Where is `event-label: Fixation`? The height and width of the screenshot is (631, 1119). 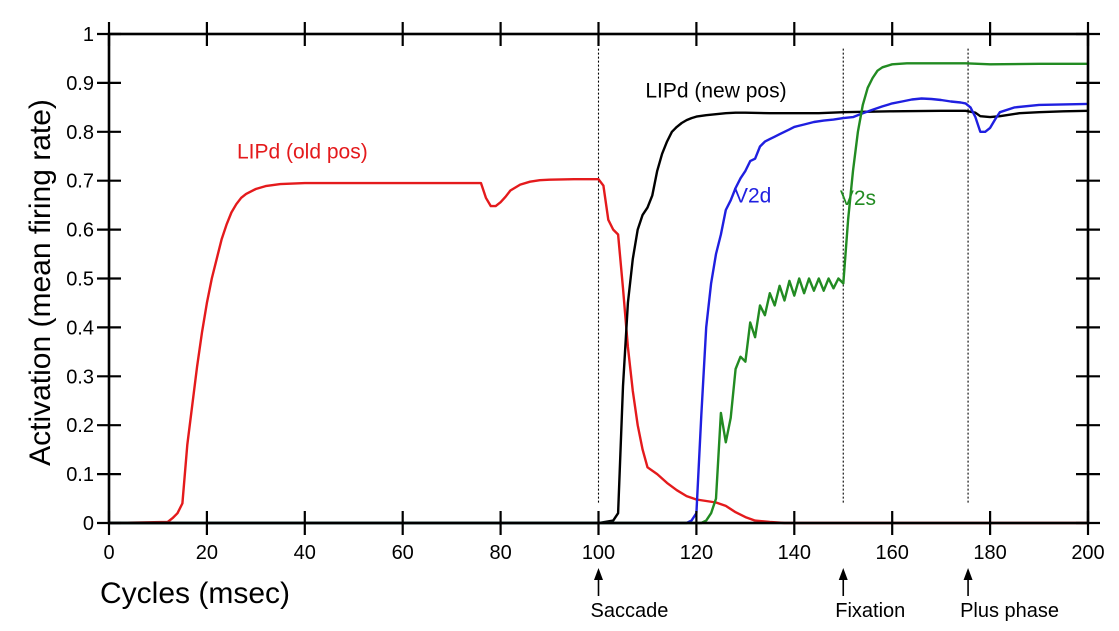 event-label: Fixation is located at coordinates (870, 611).